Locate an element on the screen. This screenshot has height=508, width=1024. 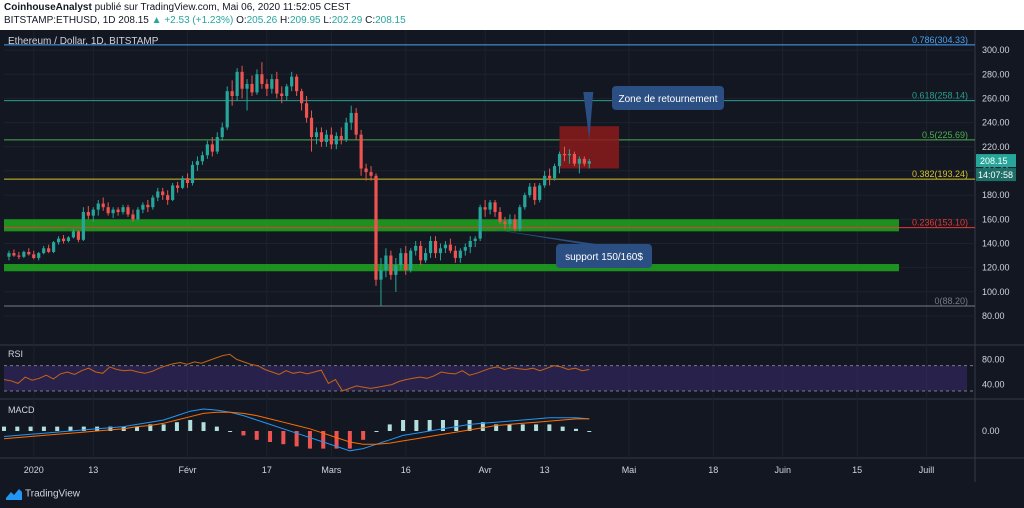
rsi-tick-label: 80.00 is located at coordinates (993, 359).